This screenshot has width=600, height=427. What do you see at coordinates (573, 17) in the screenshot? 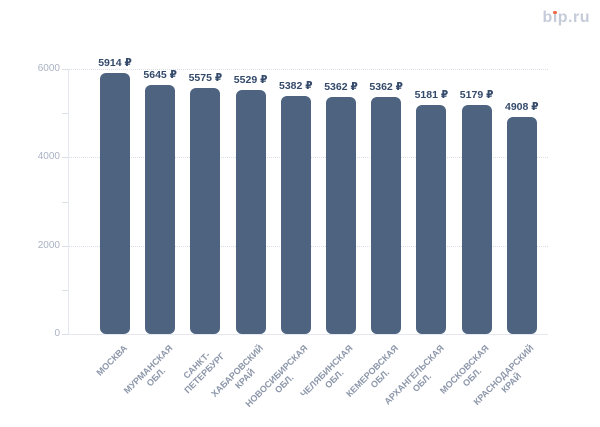
I see `logo-text-rest: p.ru` at bounding box center [573, 17].